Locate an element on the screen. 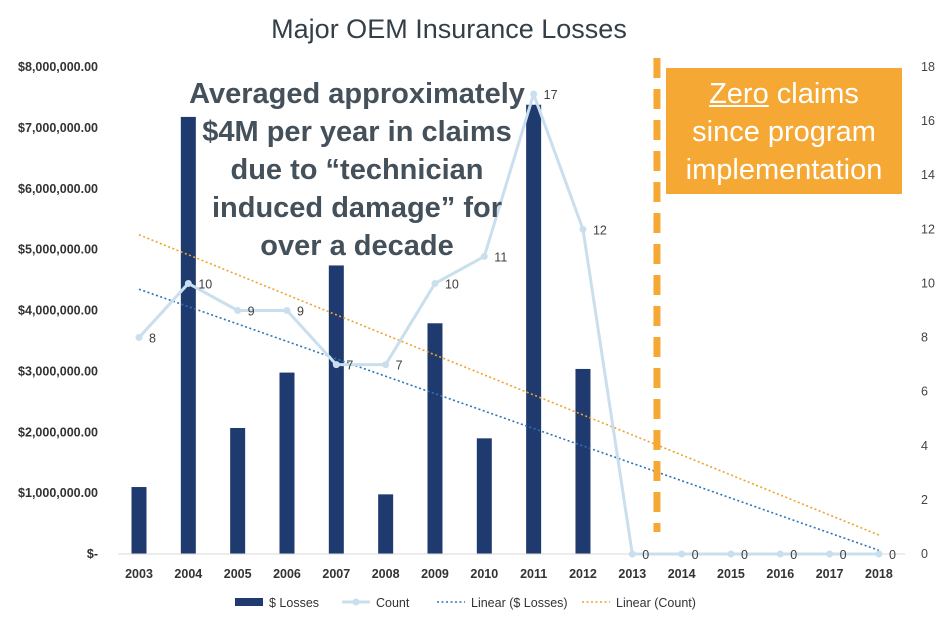  x-axis-tick-label: 2015 is located at coordinates (731, 574).